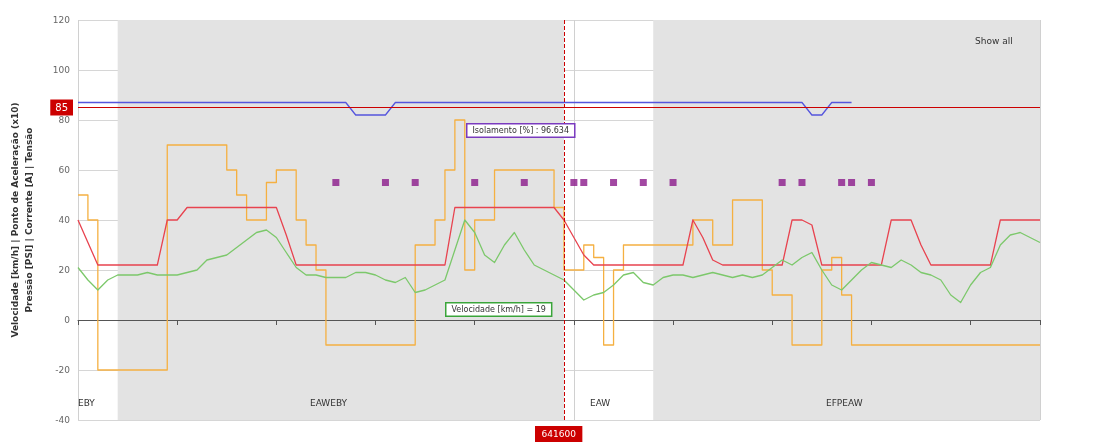 This screenshot has width=1119, height=444. I want to click on ref-line-label: 85, so click(61, 107).